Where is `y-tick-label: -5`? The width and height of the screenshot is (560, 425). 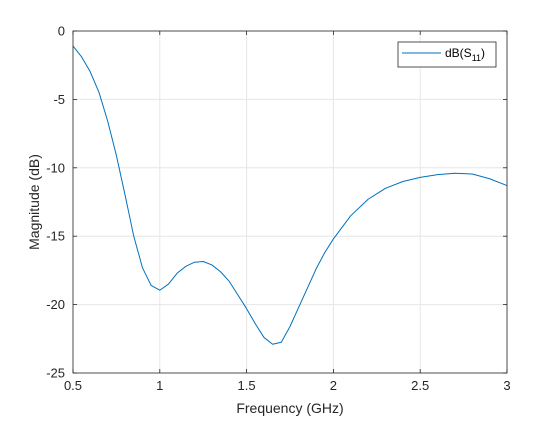 y-tick-label: -5 is located at coordinates (59, 99).